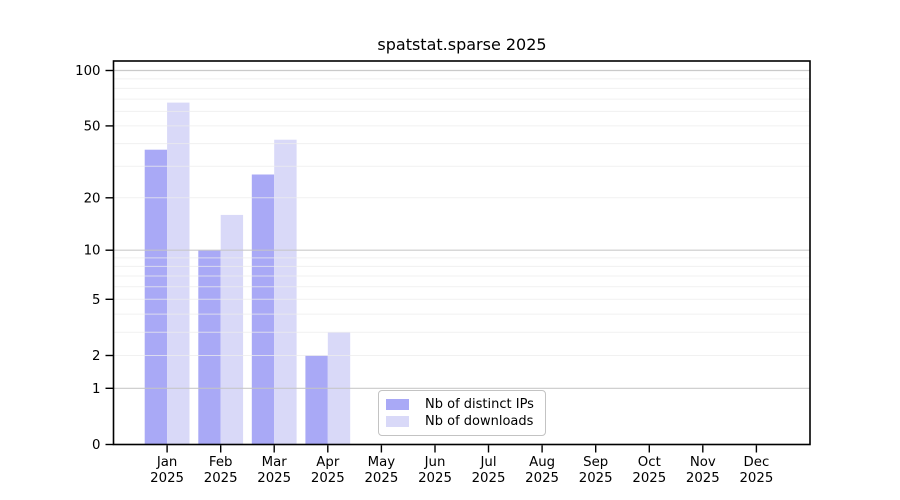 The image size is (900, 500). Describe the element at coordinates (649, 470) in the screenshot. I see `x-tick-label-oct: Oct 2025` at that location.